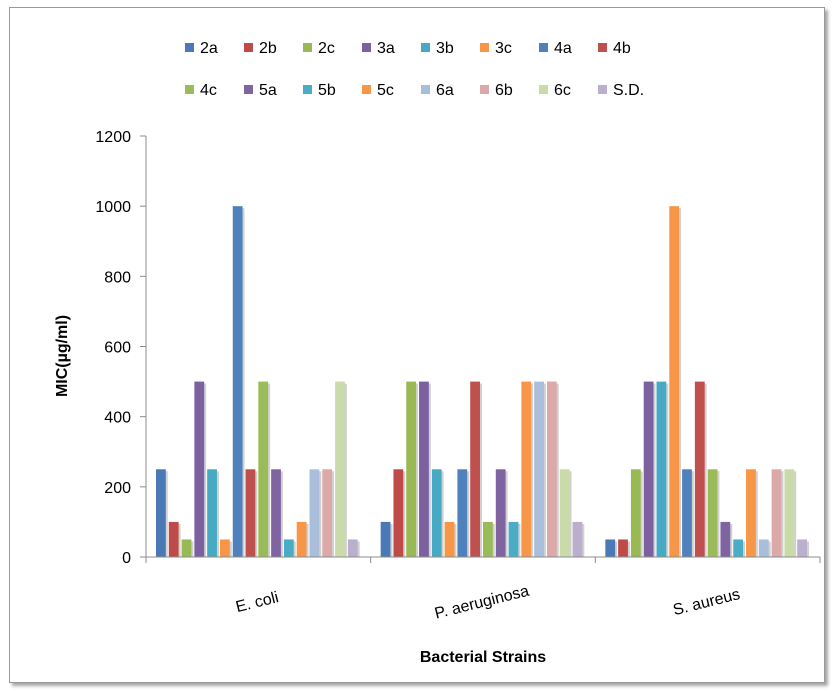 The height and width of the screenshot is (691, 834). I want to click on legend-label: 3c, so click(503, 48).